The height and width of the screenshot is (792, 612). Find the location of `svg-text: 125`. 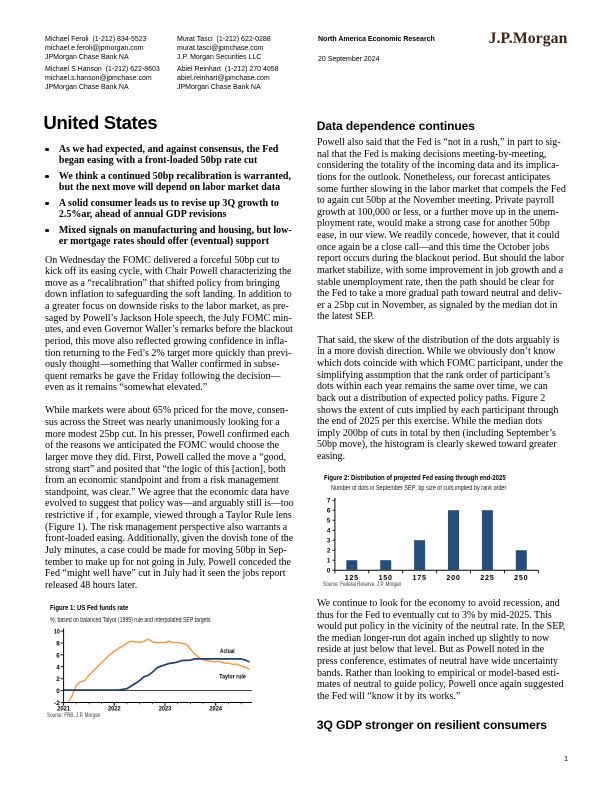

svg-text: 125 is located at coordinates (352, 577).